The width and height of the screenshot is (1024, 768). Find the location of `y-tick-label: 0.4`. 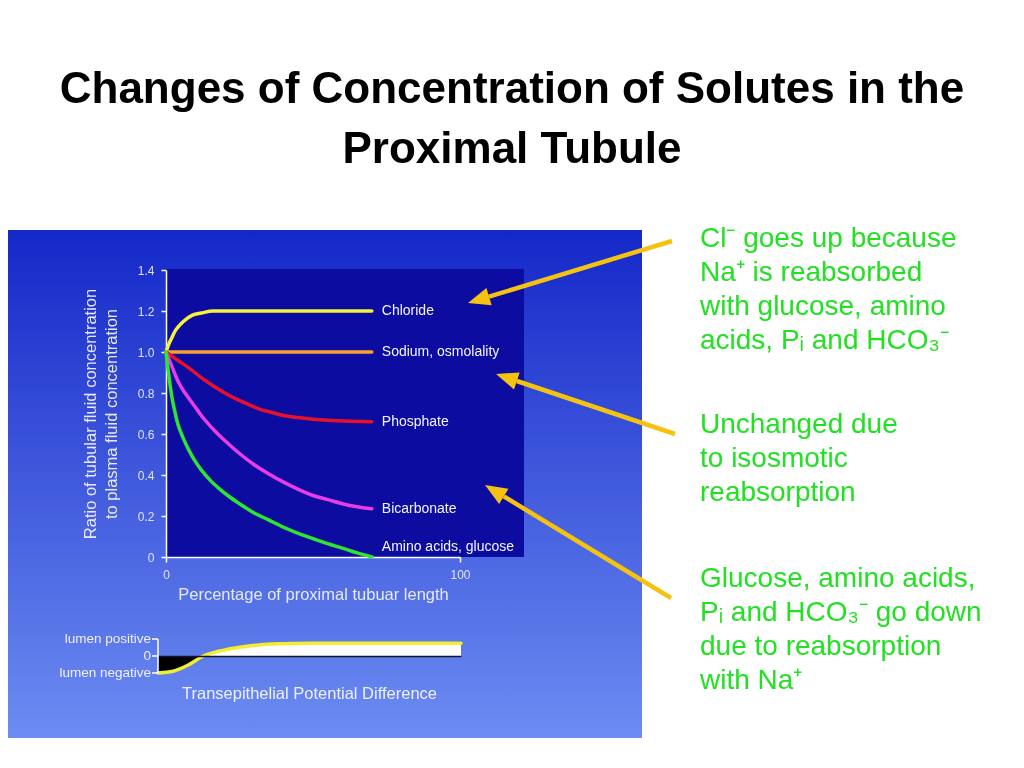

y-tick-label: 0.4 is located at coordinates (146, 475).